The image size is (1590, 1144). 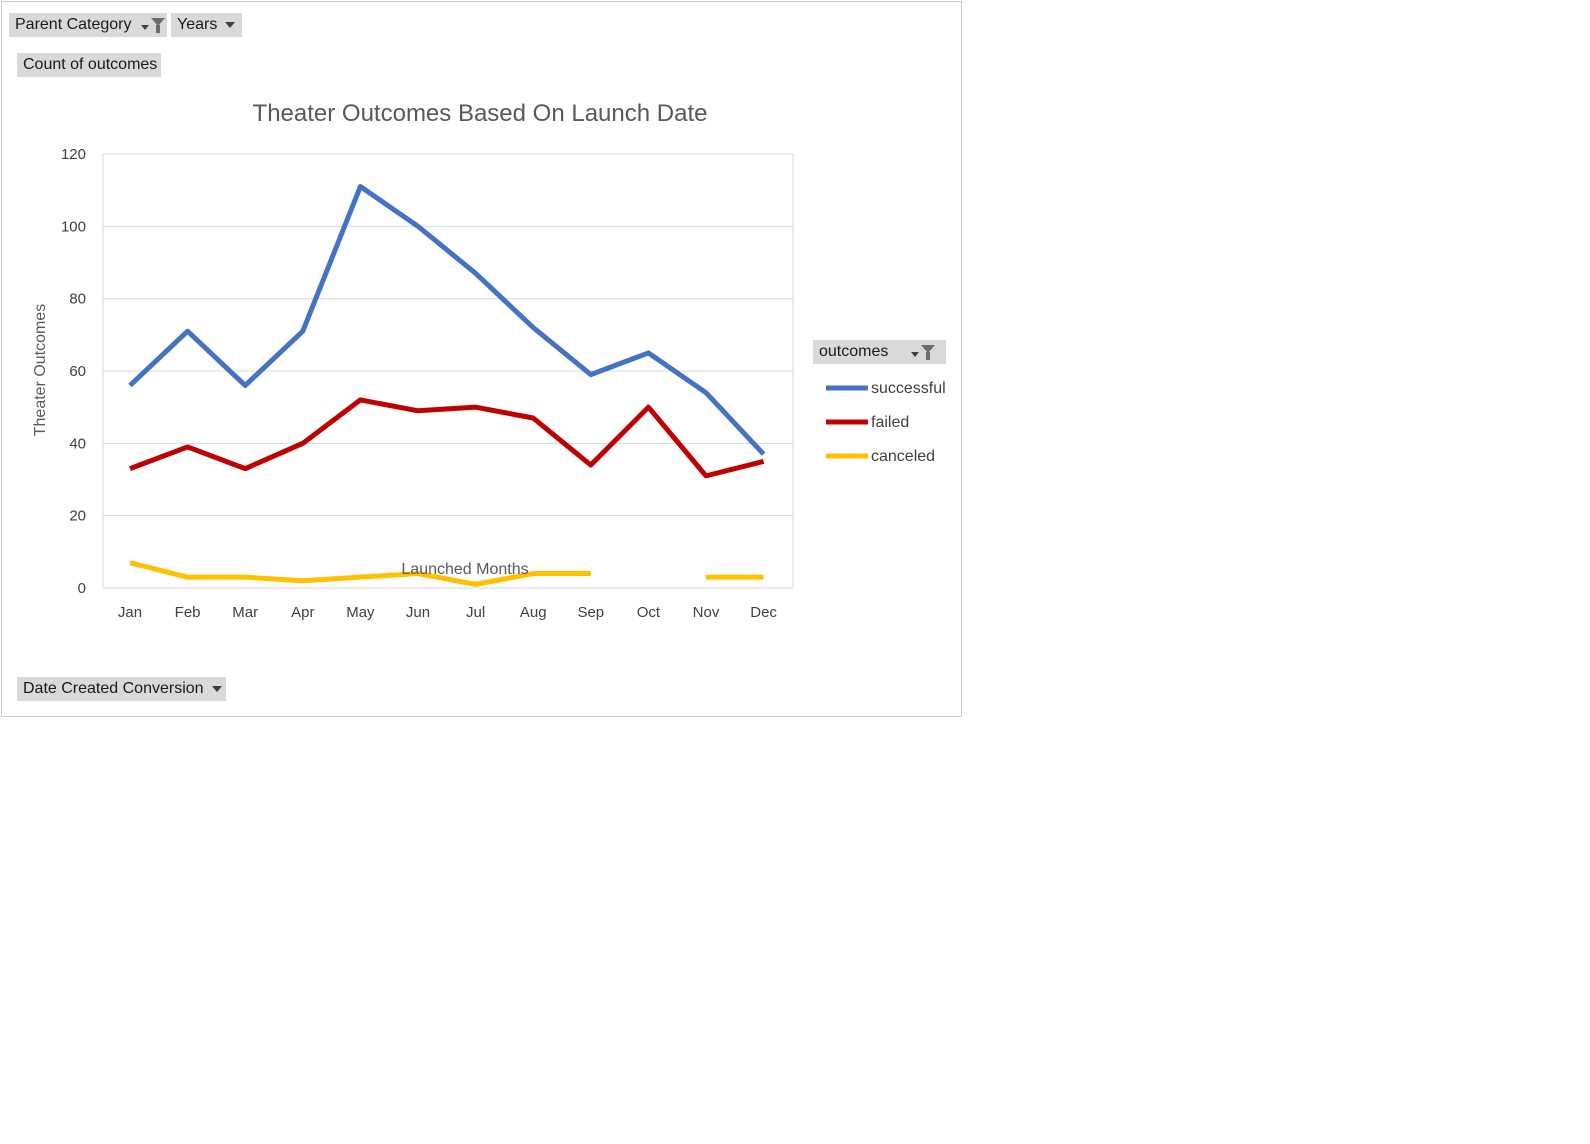 What do you see at coordinates (77, 299) in the screenshot?
I see `y-tick-label: 80` at bounding box center [77, 299].